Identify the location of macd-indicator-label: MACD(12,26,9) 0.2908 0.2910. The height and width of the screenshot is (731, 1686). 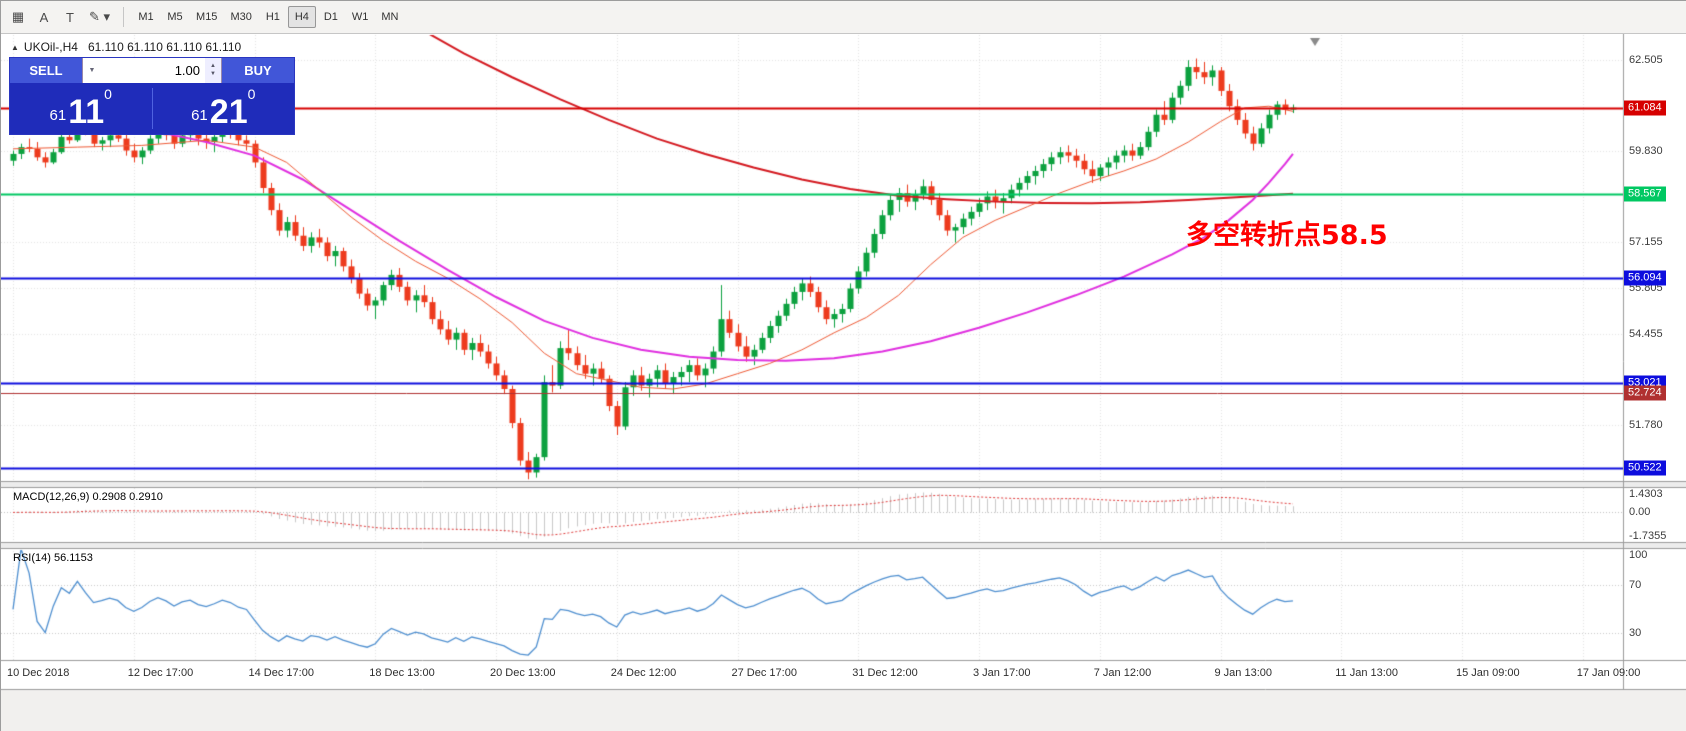
(88, 497).